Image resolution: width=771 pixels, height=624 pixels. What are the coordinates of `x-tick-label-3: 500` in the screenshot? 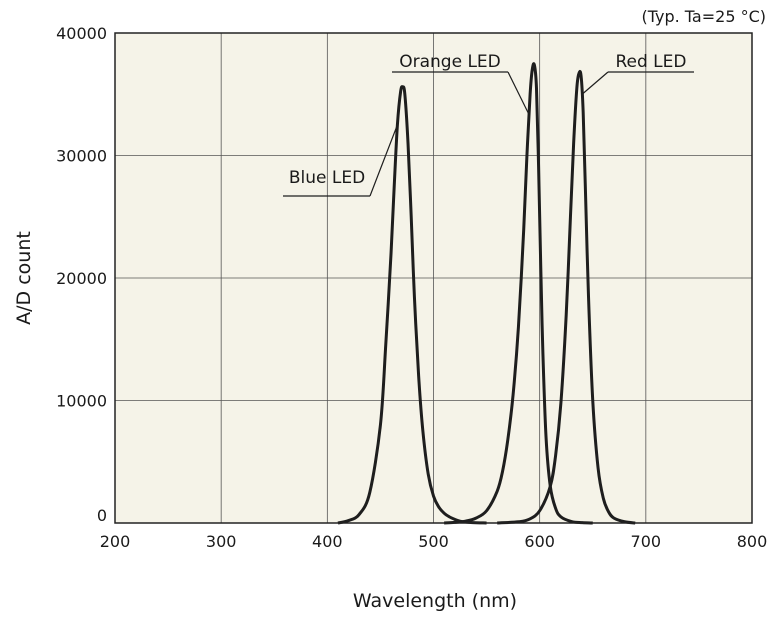 It's located at (433, 541).